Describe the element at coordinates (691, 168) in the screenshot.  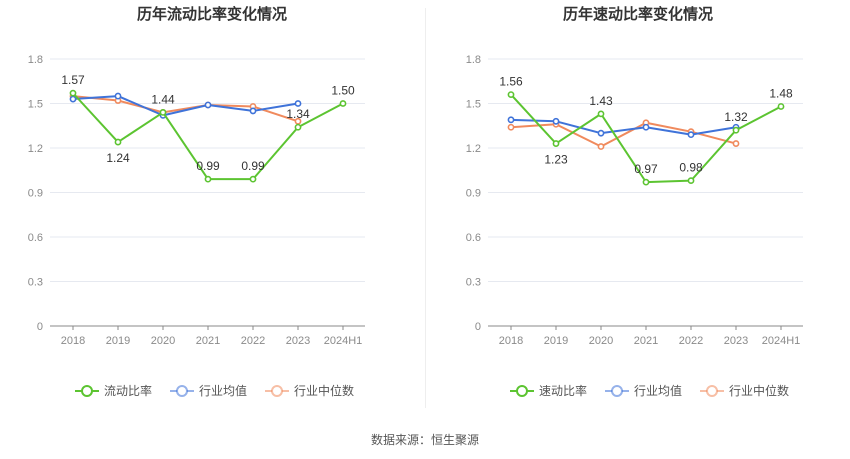
I see `data-label: 0.98` at that location.